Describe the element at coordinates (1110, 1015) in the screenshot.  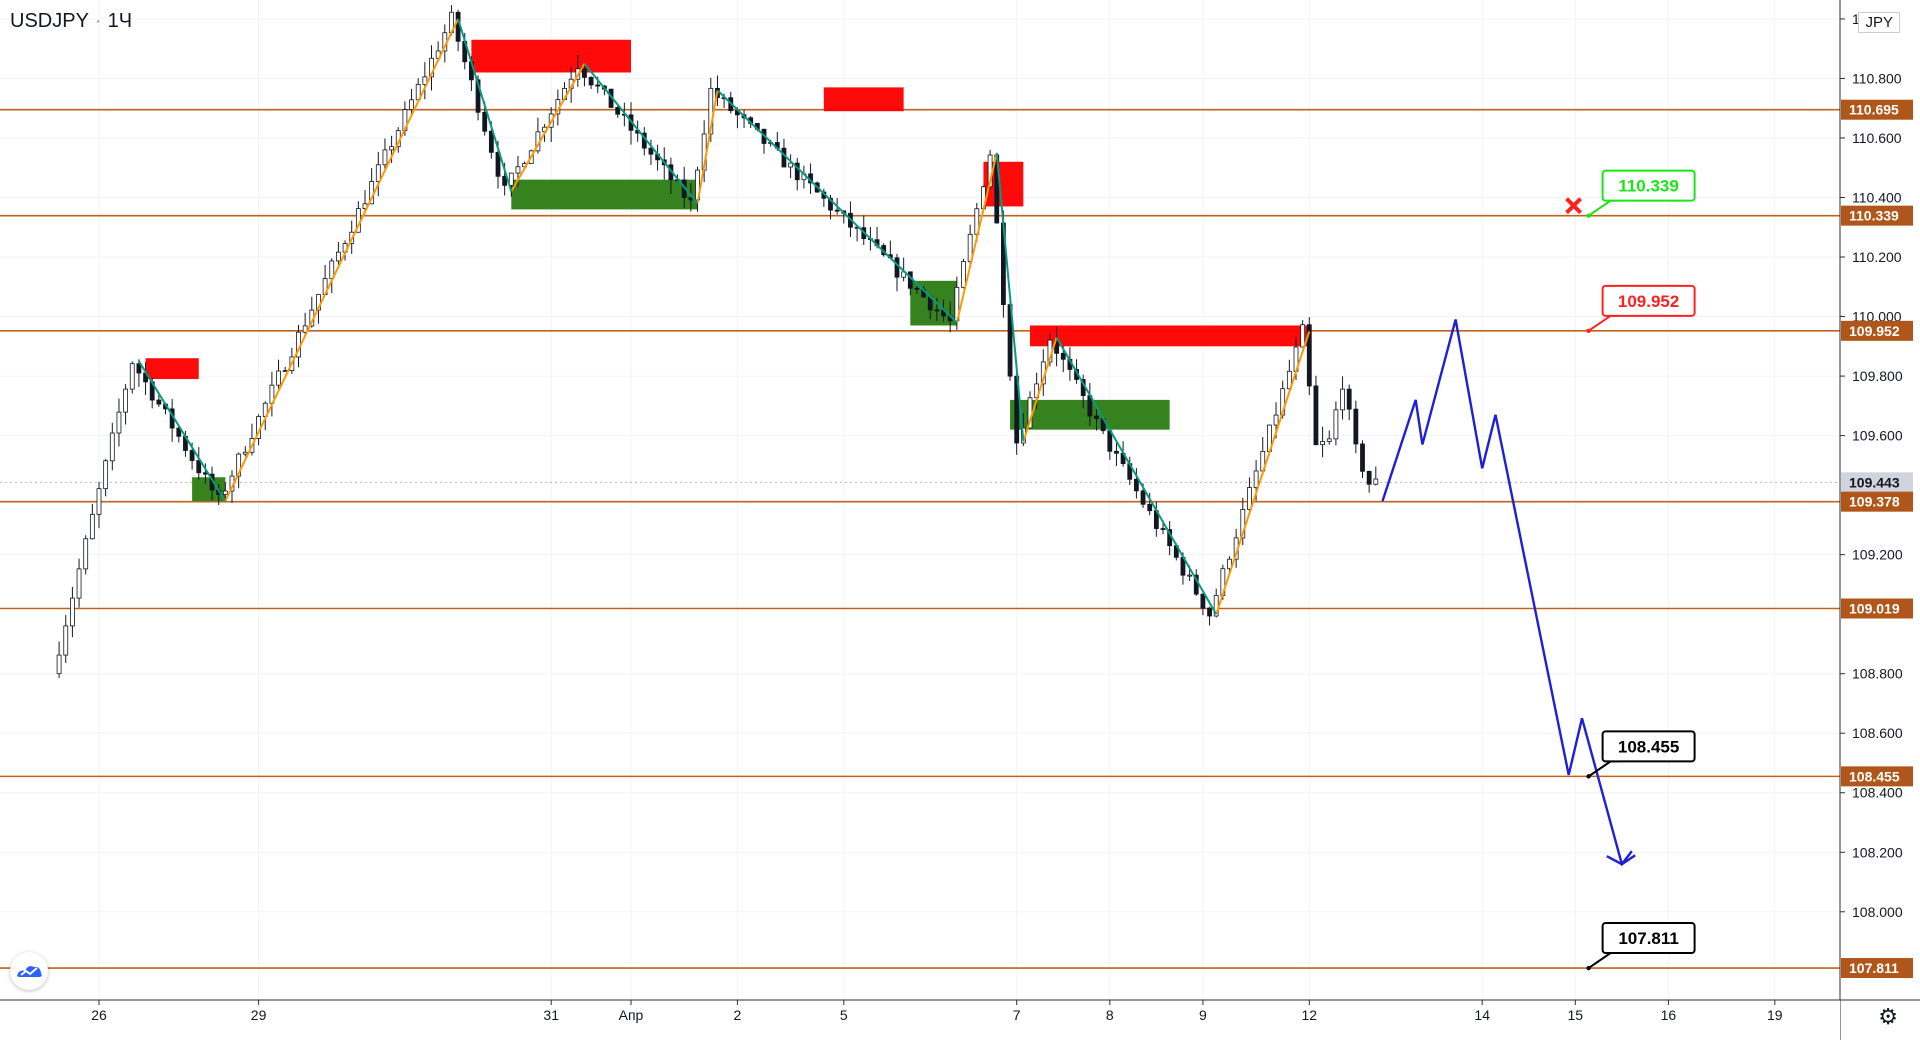
I see `time-tick-label: 8` at that location.